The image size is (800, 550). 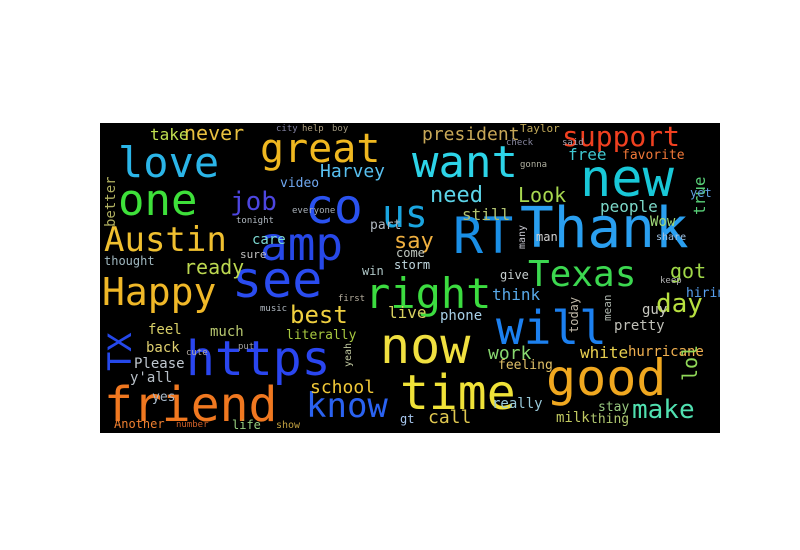 What do you see at coordinates (386, 225) in the screenshot?
I see `word: part` at bounding box center [386, 225].